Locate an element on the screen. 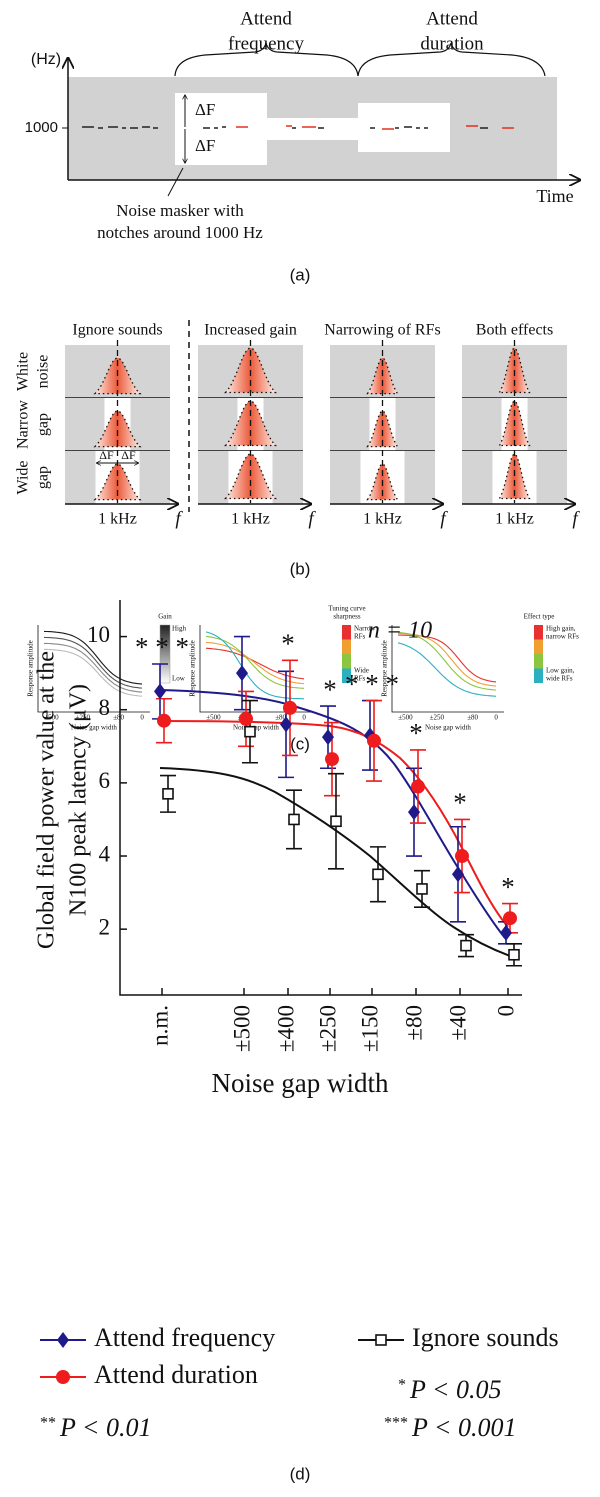  significance-text: P < 0.05 is located at coordinates (455, 1389).